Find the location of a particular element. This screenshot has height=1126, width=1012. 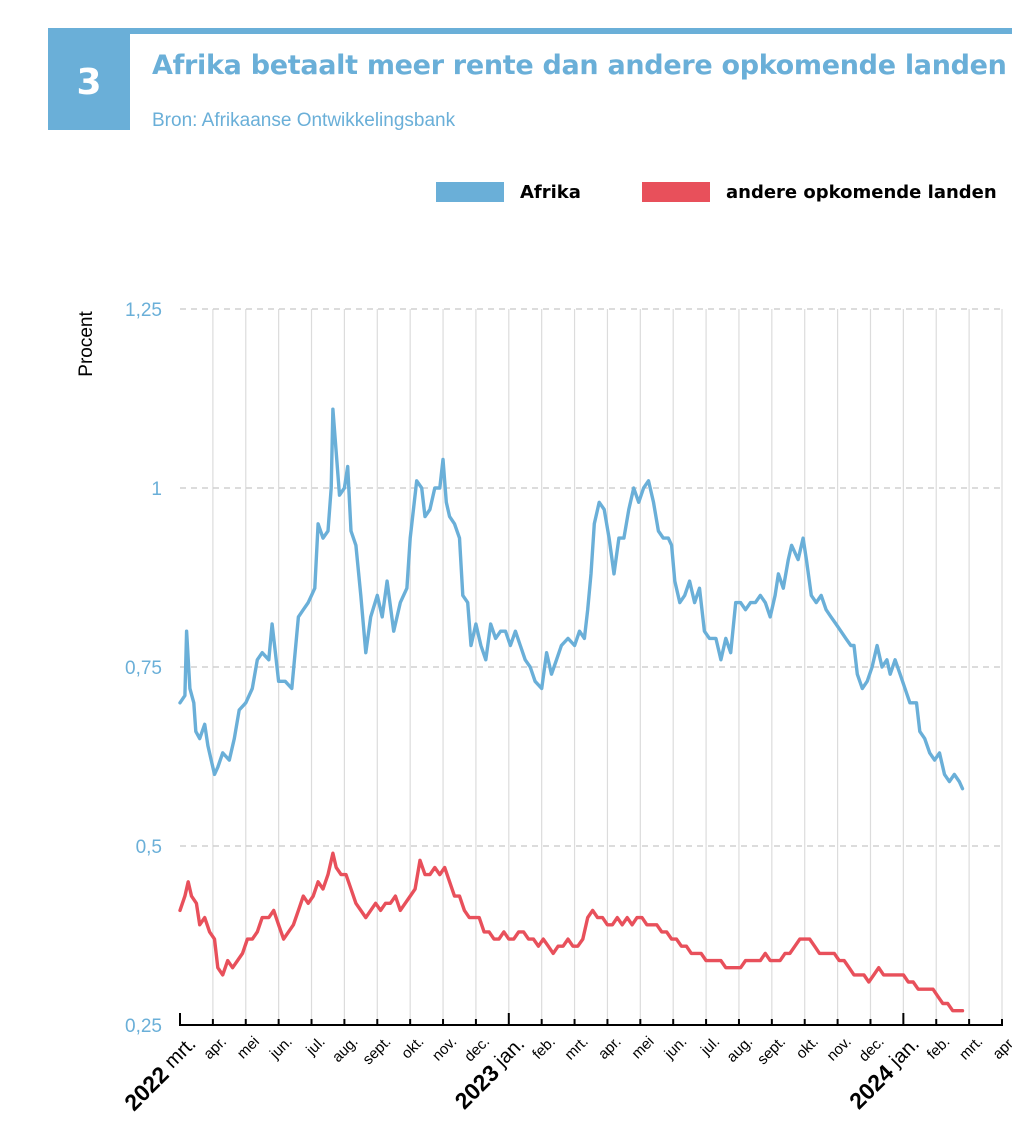

x-tick-label-14: mei is located at coordinates (642, 1047).